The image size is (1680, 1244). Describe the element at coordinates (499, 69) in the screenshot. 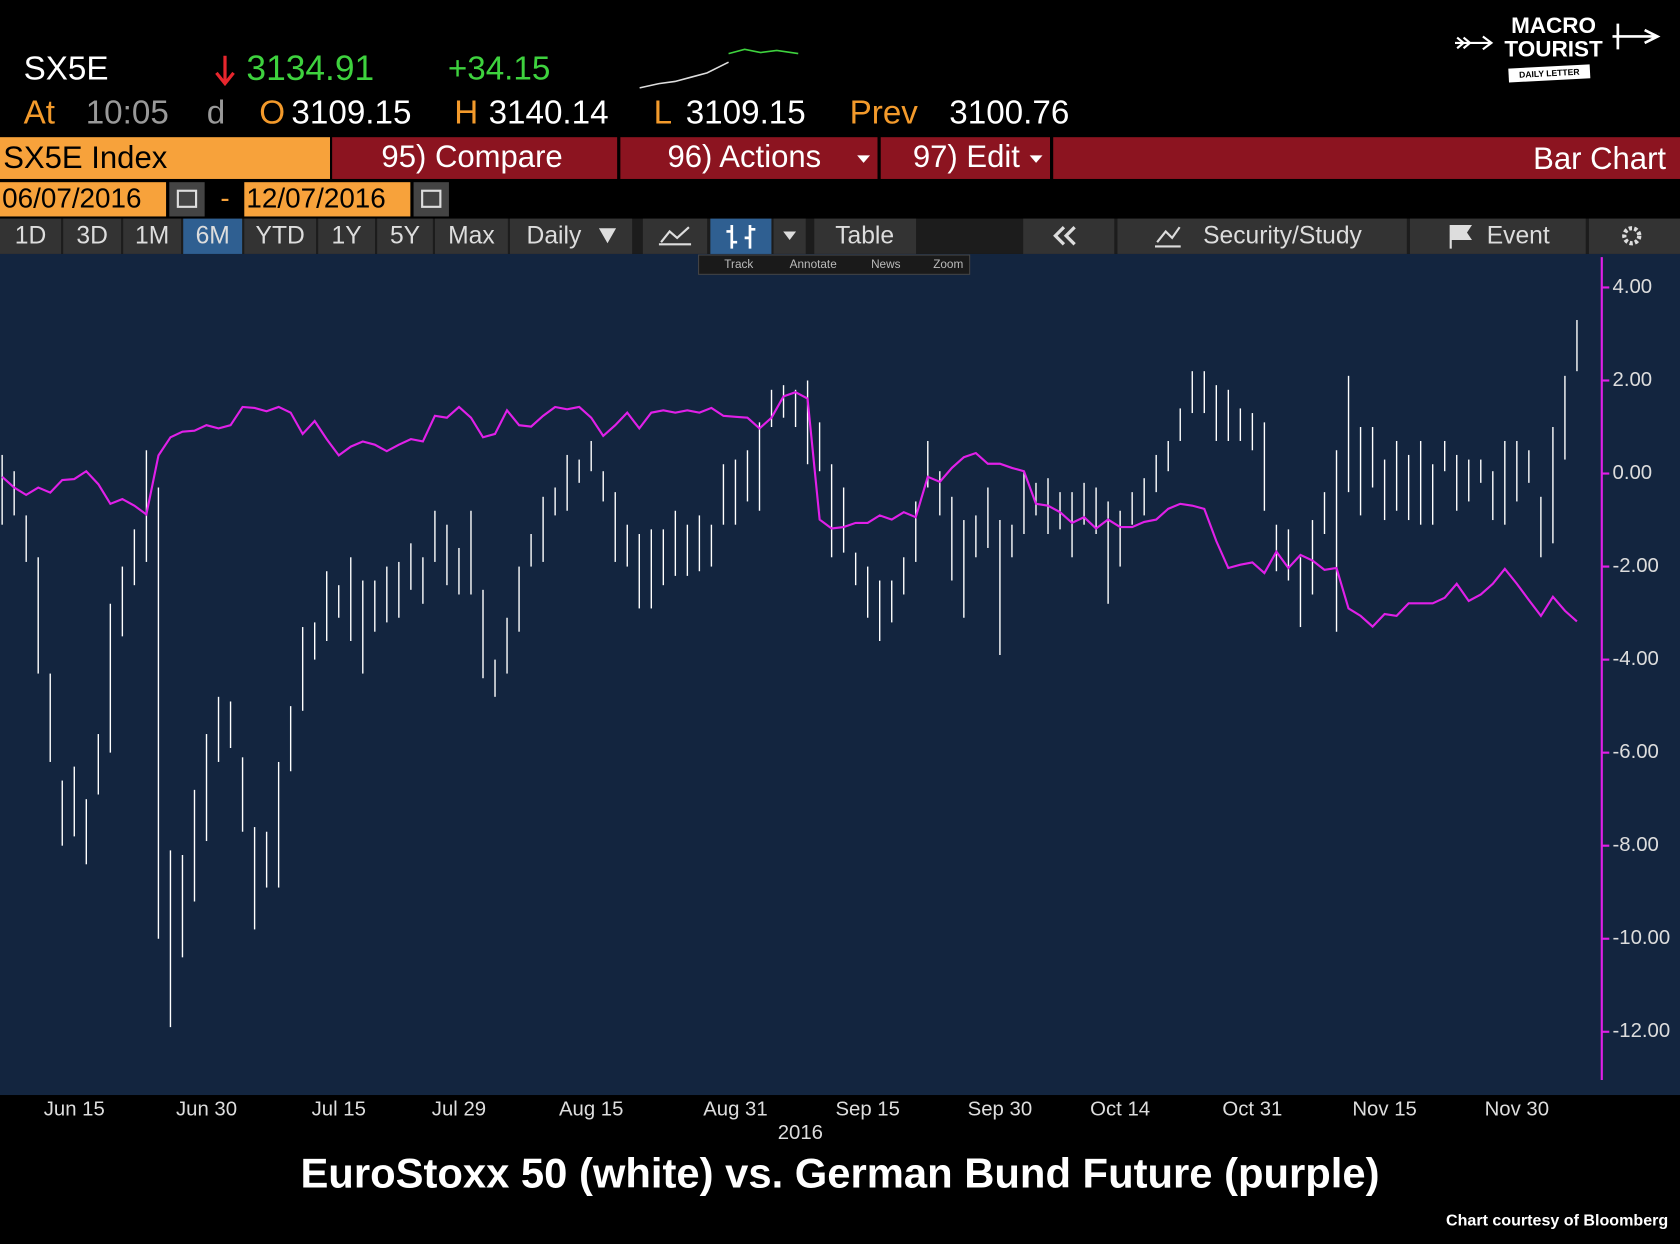

I see `change: +34.15` at that location.